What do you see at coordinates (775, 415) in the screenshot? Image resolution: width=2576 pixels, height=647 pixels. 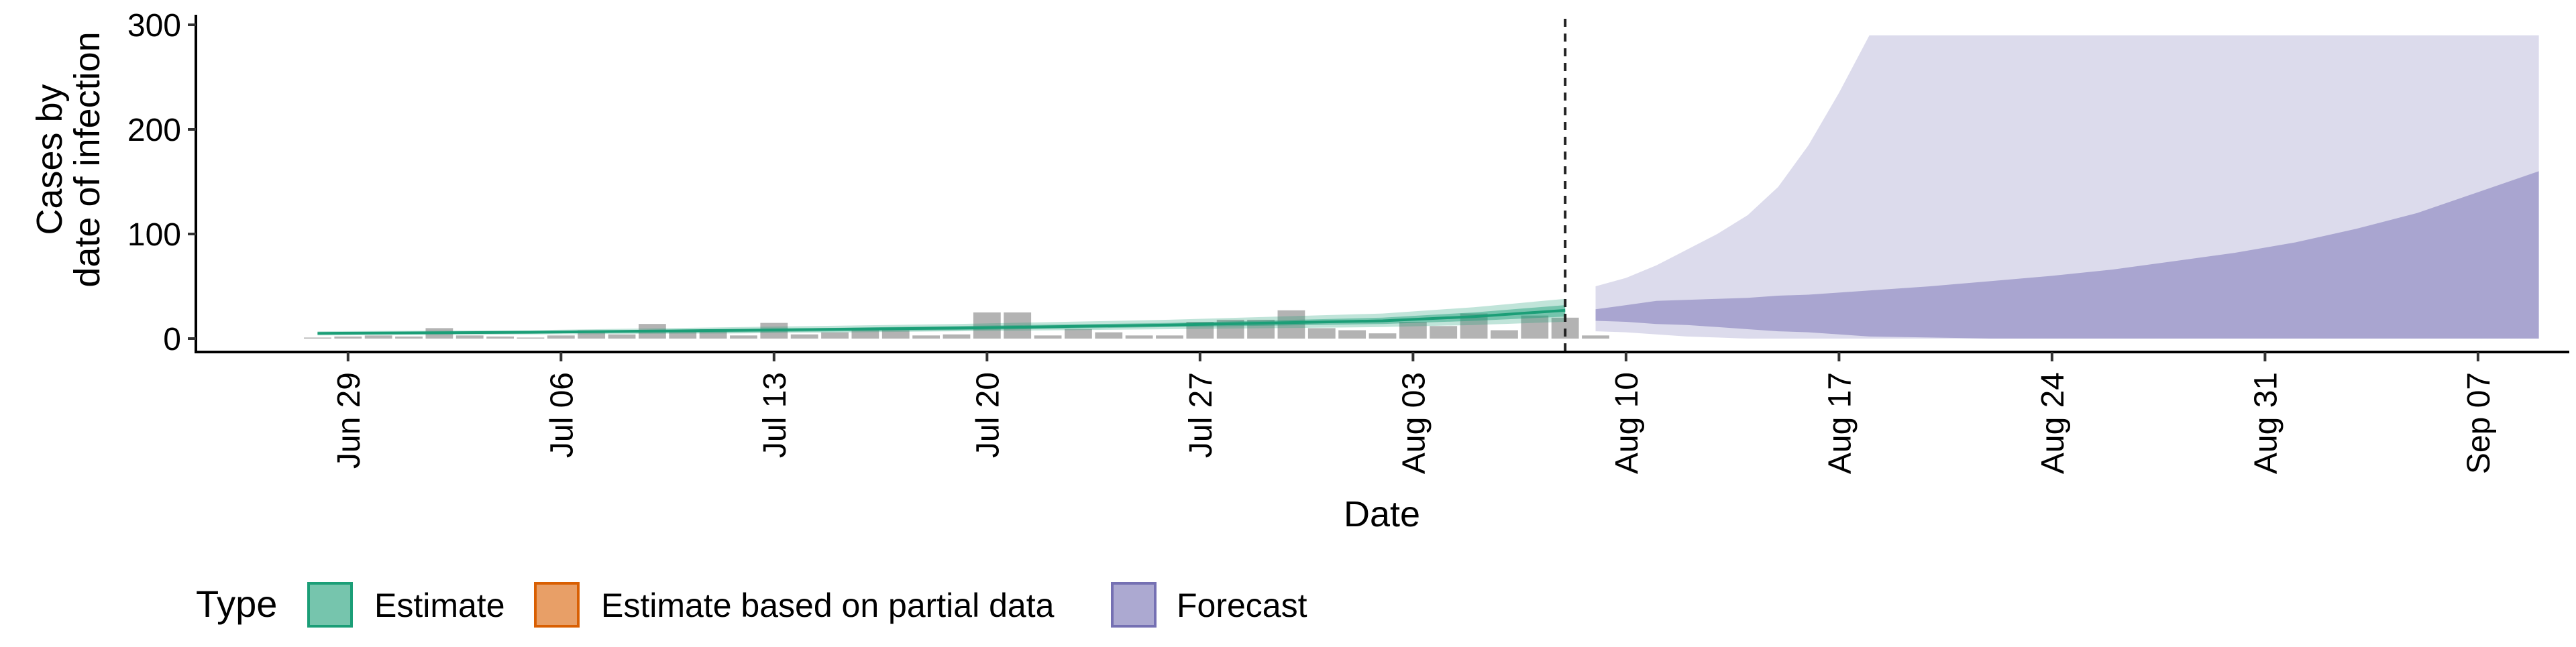 I see `x-tick-label: Jul 13` at bounding box center [775, 415].